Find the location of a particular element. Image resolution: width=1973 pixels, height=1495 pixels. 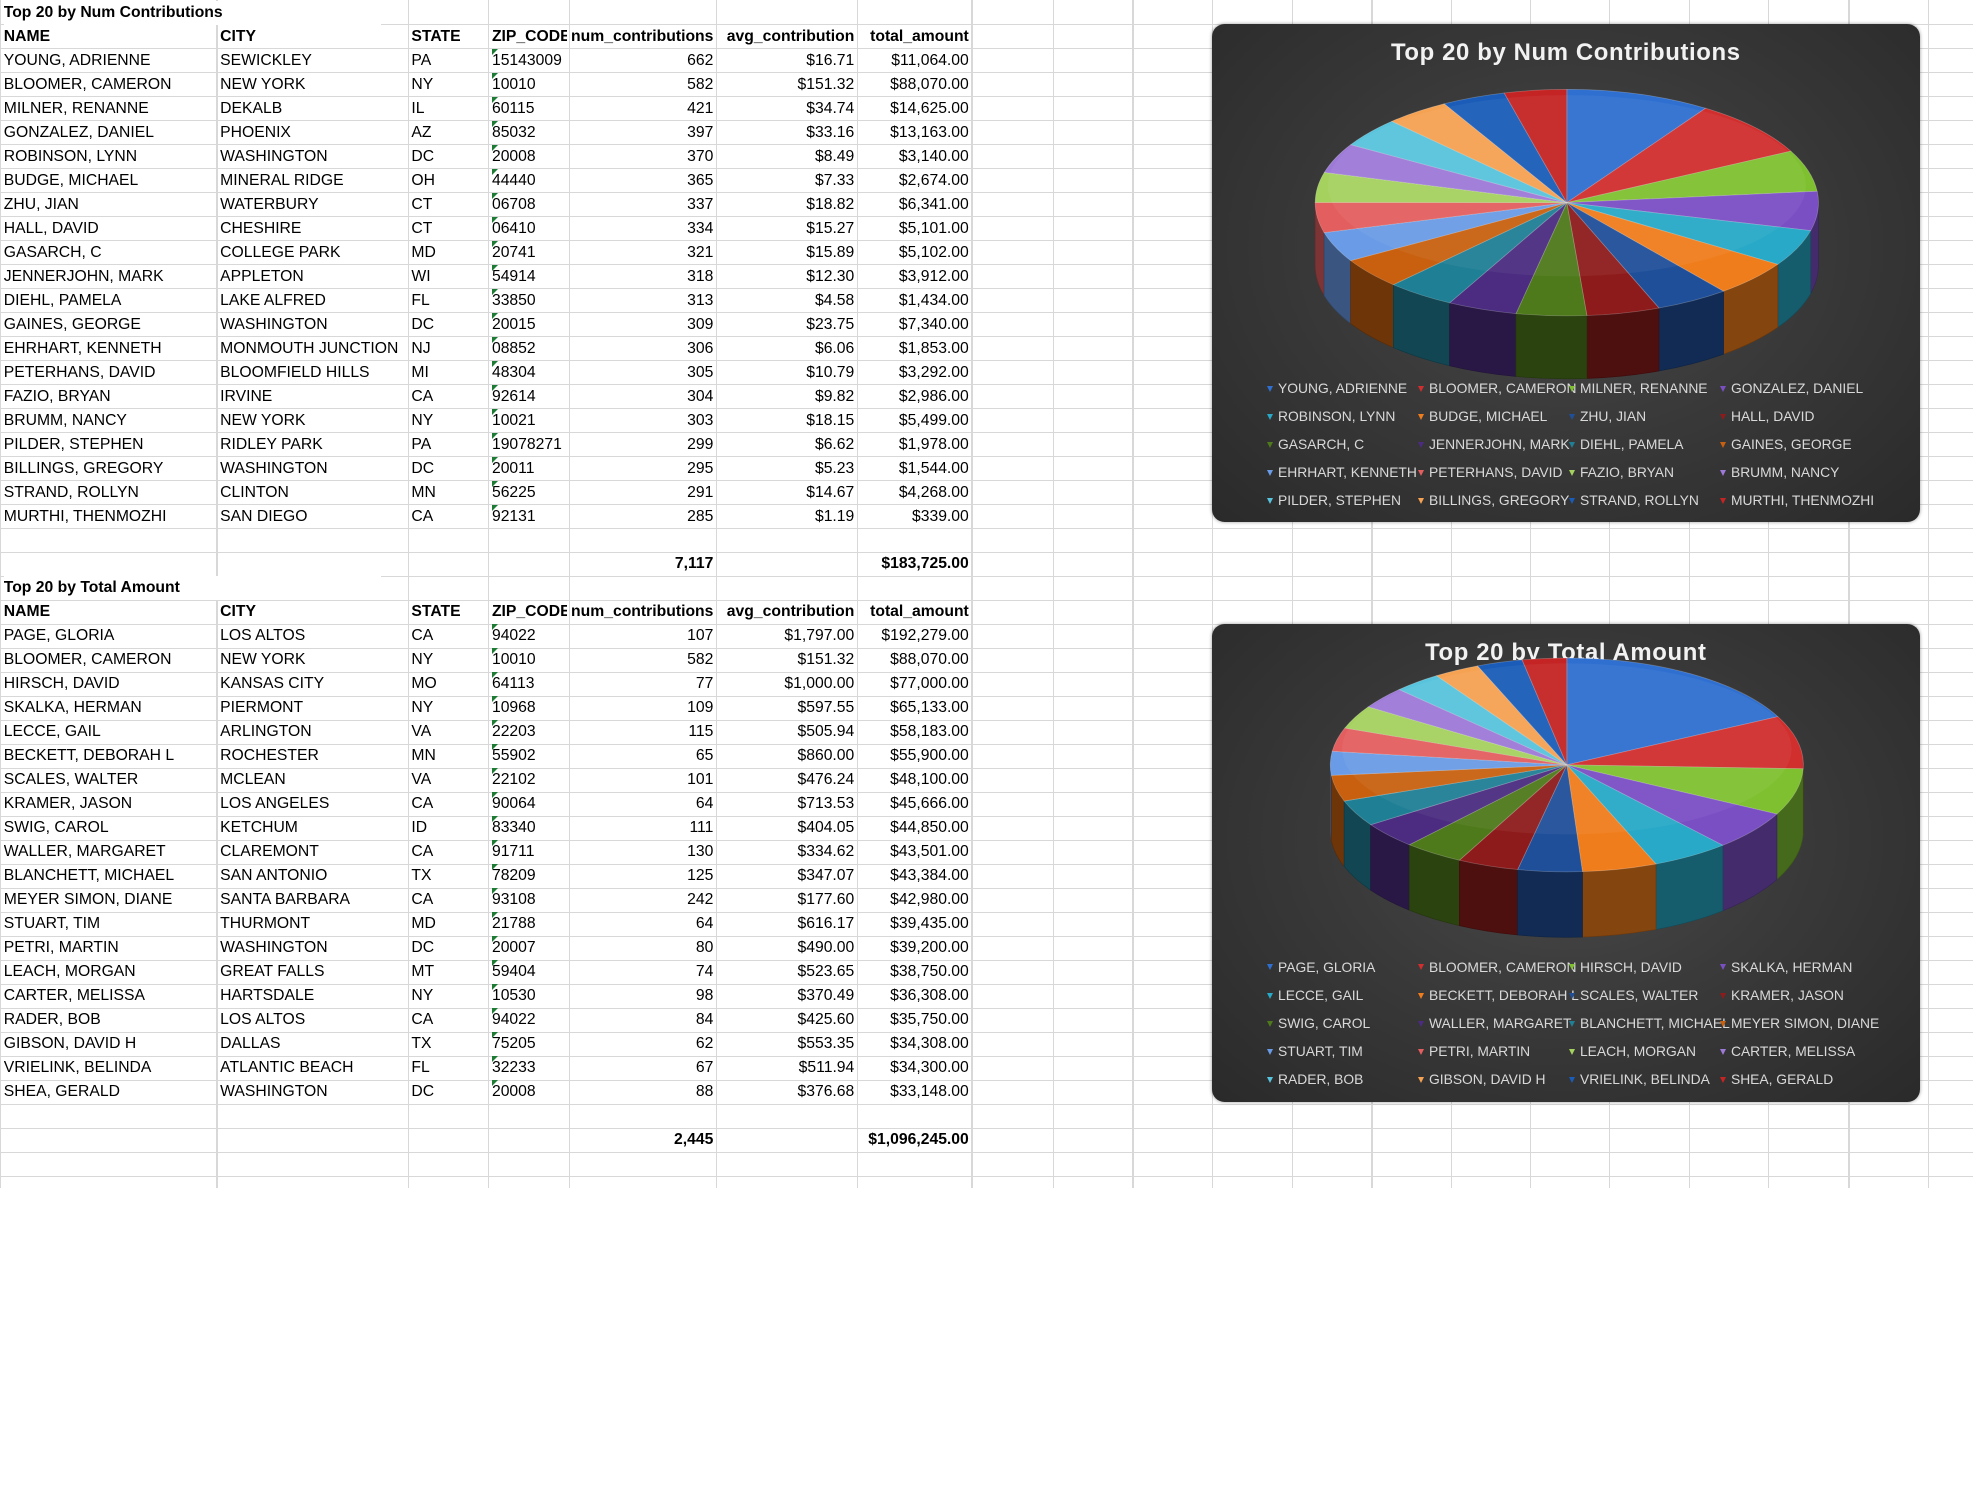

cell-avg: $34.74 is located at coordinates (785, 109).